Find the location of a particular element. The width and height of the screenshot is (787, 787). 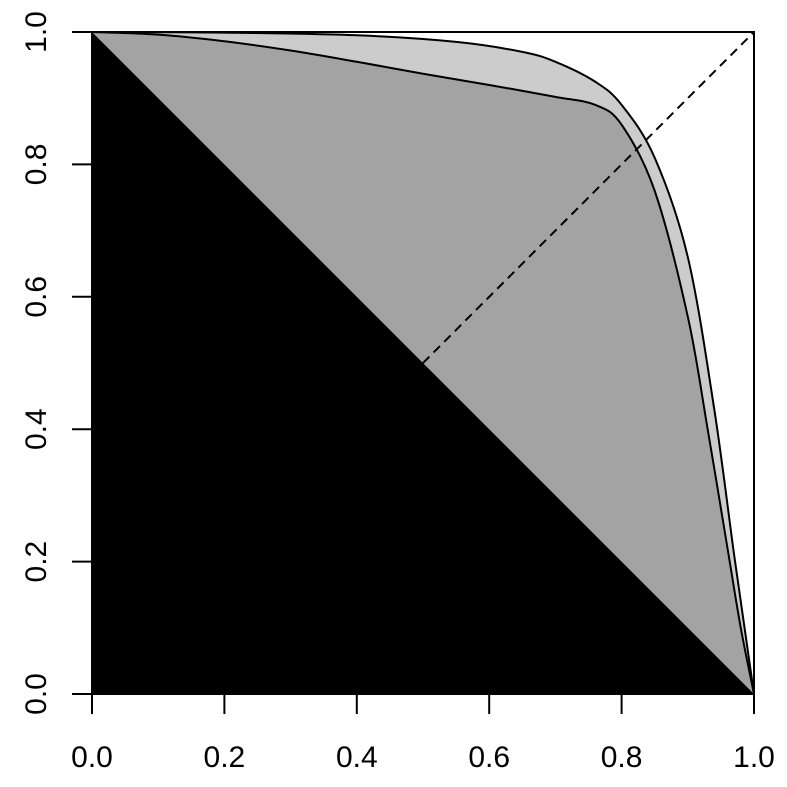

x-tick-label: 0.4 is located at coordinates (357, 757).